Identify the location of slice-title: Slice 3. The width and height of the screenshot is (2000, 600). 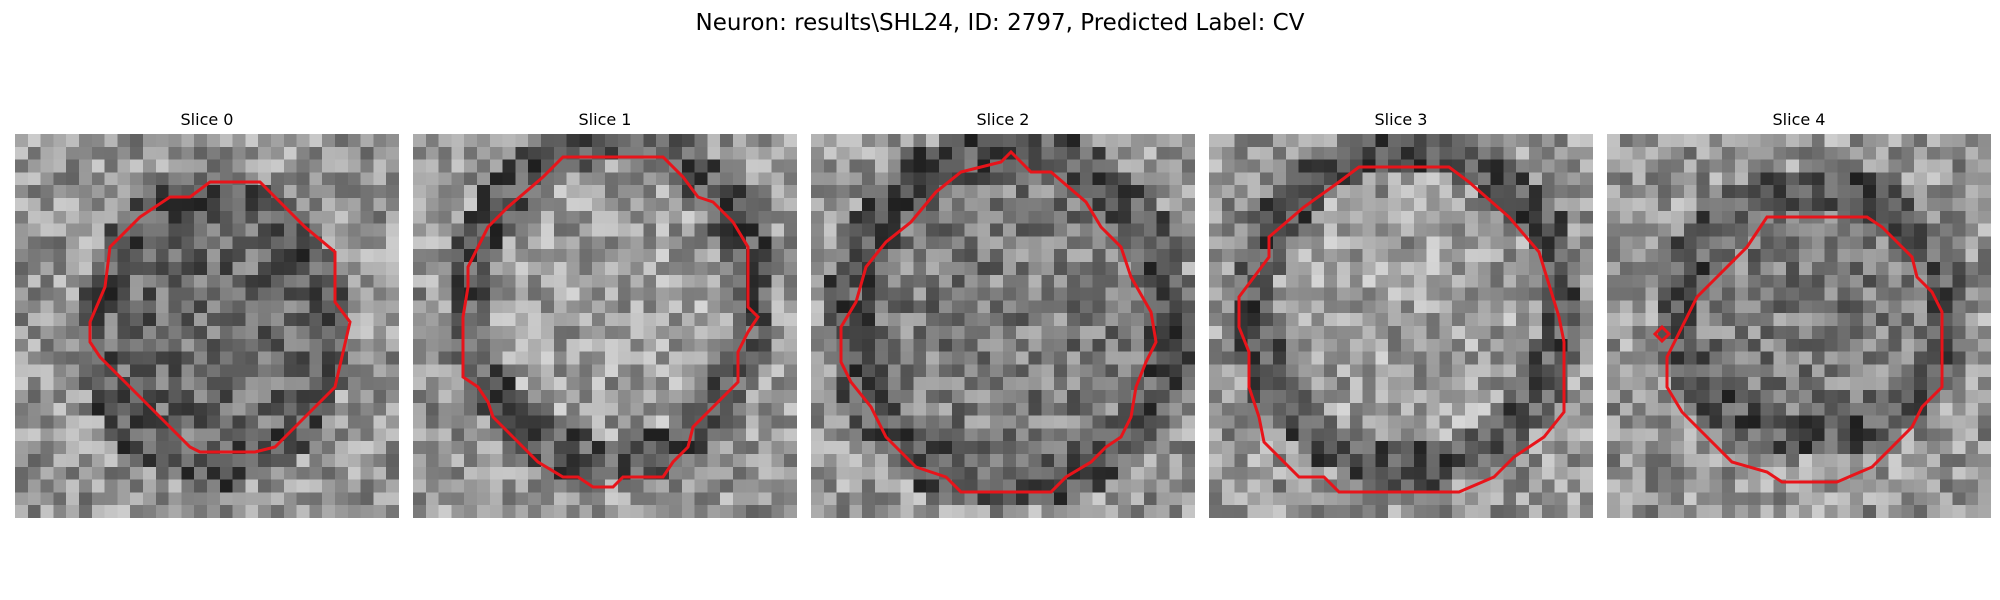
(1401, 119).